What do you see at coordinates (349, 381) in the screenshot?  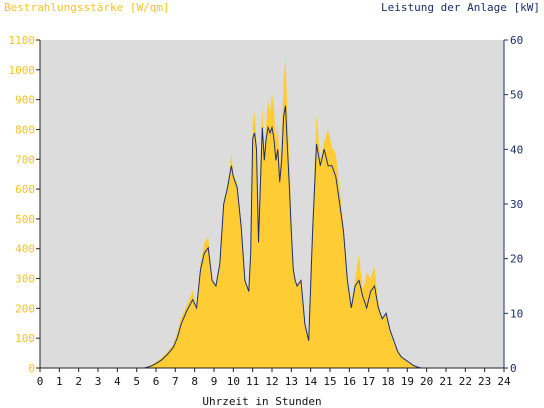 I see `x-tick-label: 16` at bounding box center [349, 381].